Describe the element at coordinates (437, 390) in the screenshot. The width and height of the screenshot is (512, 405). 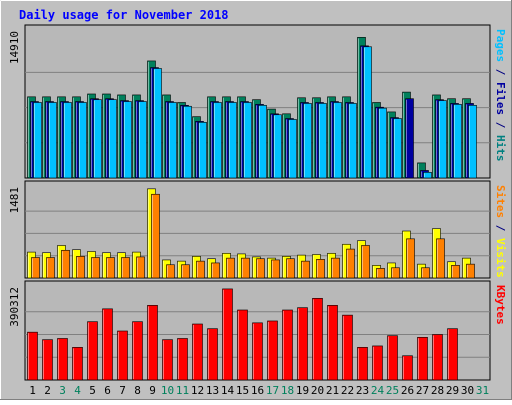
I see `day-label: 28` at that location.